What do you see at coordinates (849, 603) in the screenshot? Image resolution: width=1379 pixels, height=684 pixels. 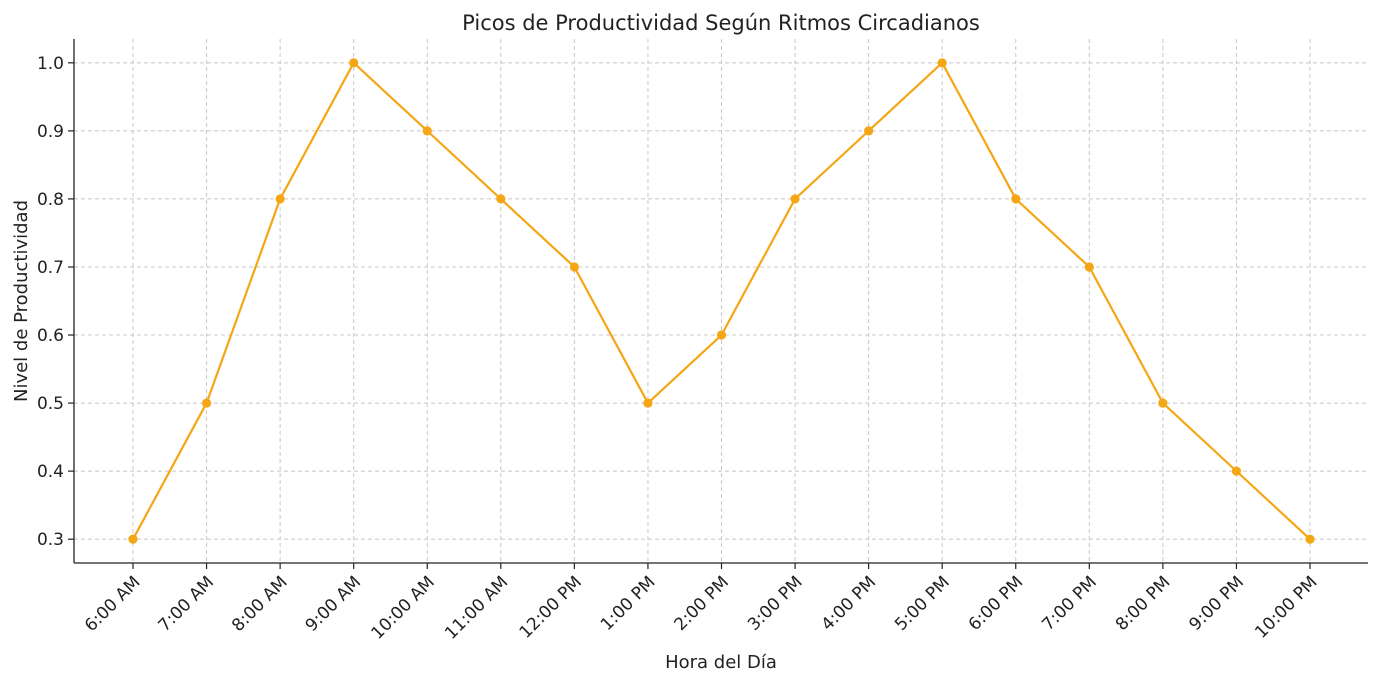 I see `x-tick-label: 4:00 PM` at bounding box center [849, 603].